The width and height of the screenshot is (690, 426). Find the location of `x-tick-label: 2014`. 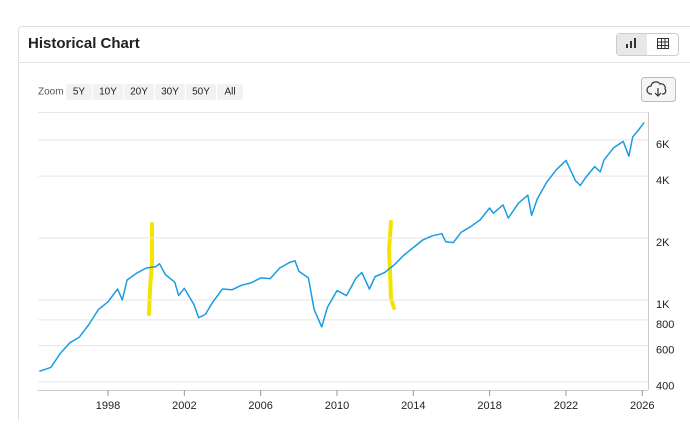

x-tick-label: 2014 is located at coordinates (413, 406).